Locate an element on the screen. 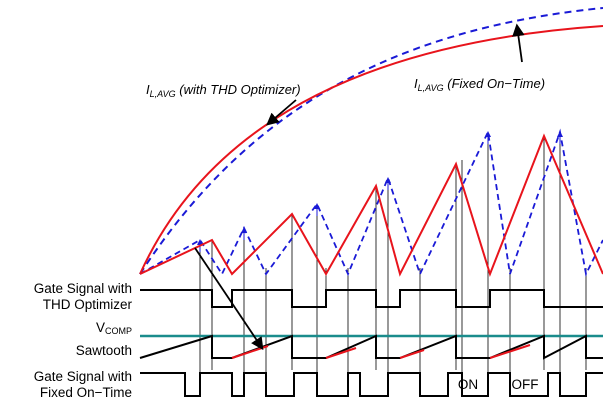  off-phase-label: OFF is located at coordinates (525, 384).